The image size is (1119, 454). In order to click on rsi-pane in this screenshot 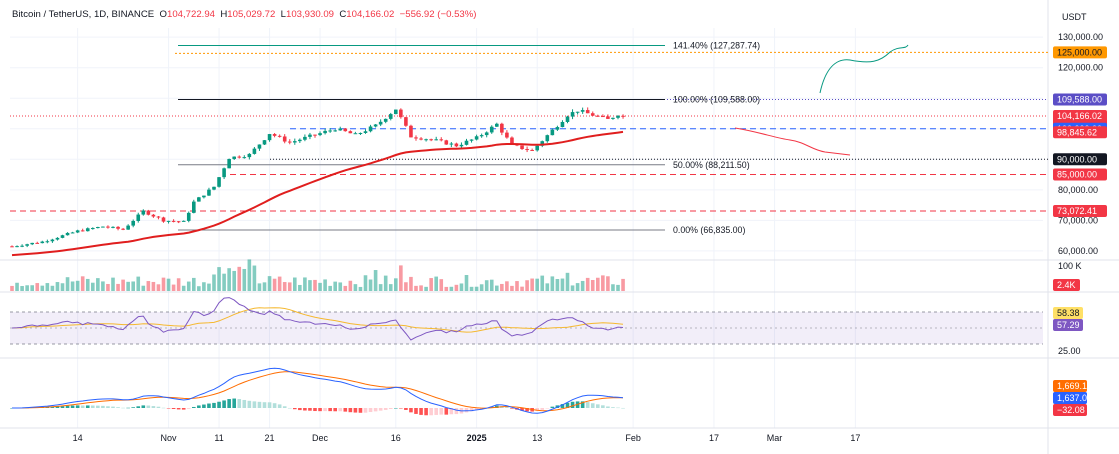, I will do `click(526, 321)`.